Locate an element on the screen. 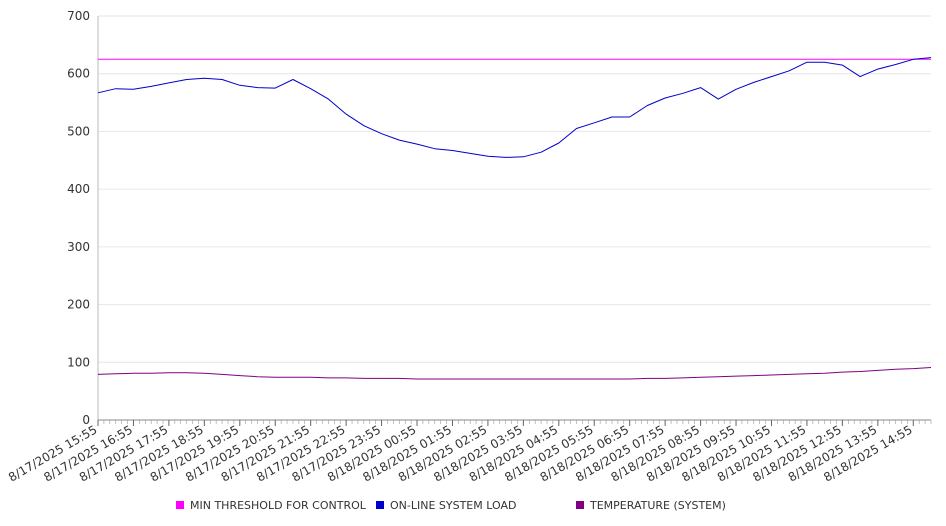  y-tick-label: 700 is located at coordinates (78, 16).